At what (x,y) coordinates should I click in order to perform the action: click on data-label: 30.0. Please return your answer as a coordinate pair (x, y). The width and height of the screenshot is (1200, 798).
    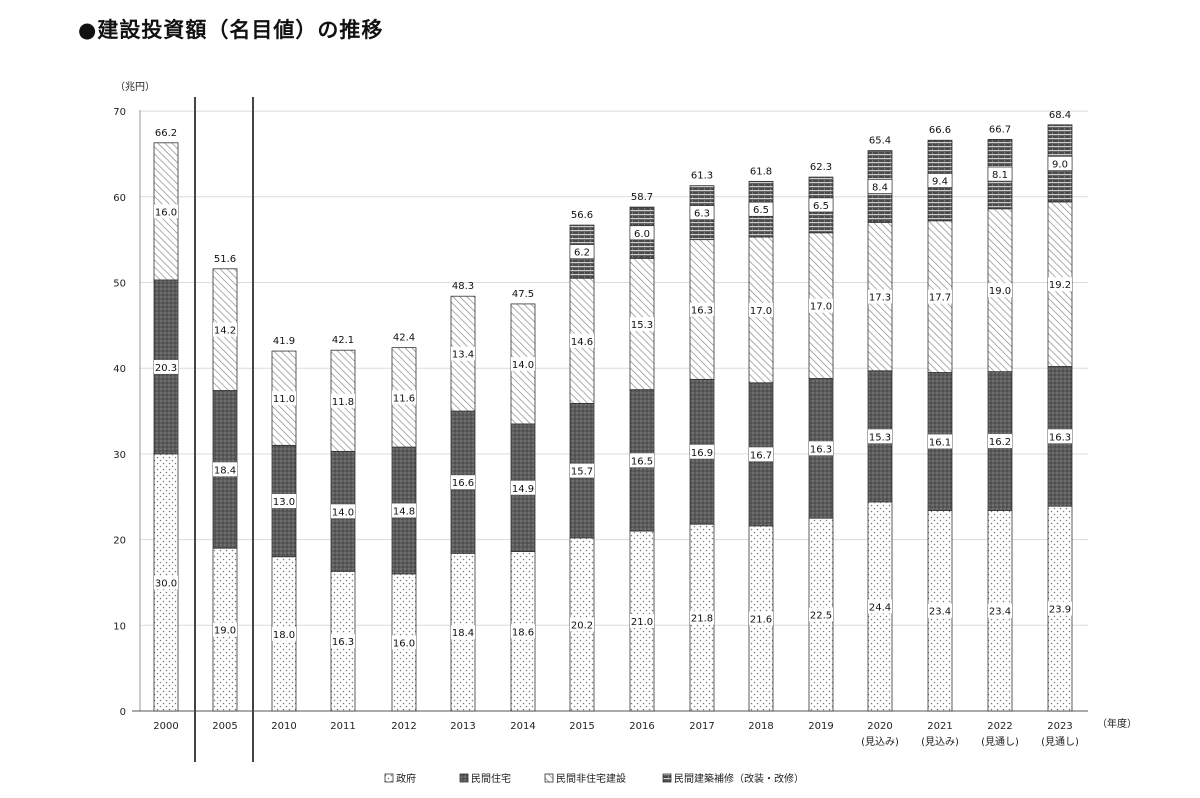
    Looking at the image, I should click on (166, 583).